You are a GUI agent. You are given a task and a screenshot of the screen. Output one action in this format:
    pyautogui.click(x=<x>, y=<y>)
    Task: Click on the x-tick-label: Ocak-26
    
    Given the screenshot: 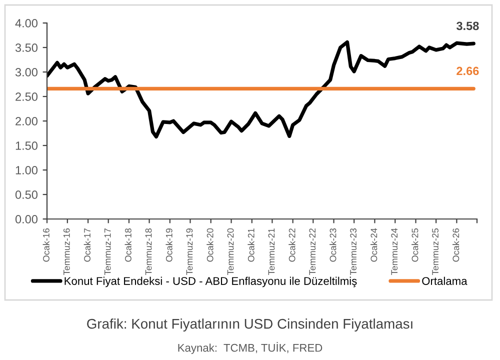 What is the action you would take?
    pyautogui.click(x=456, y=245)
    